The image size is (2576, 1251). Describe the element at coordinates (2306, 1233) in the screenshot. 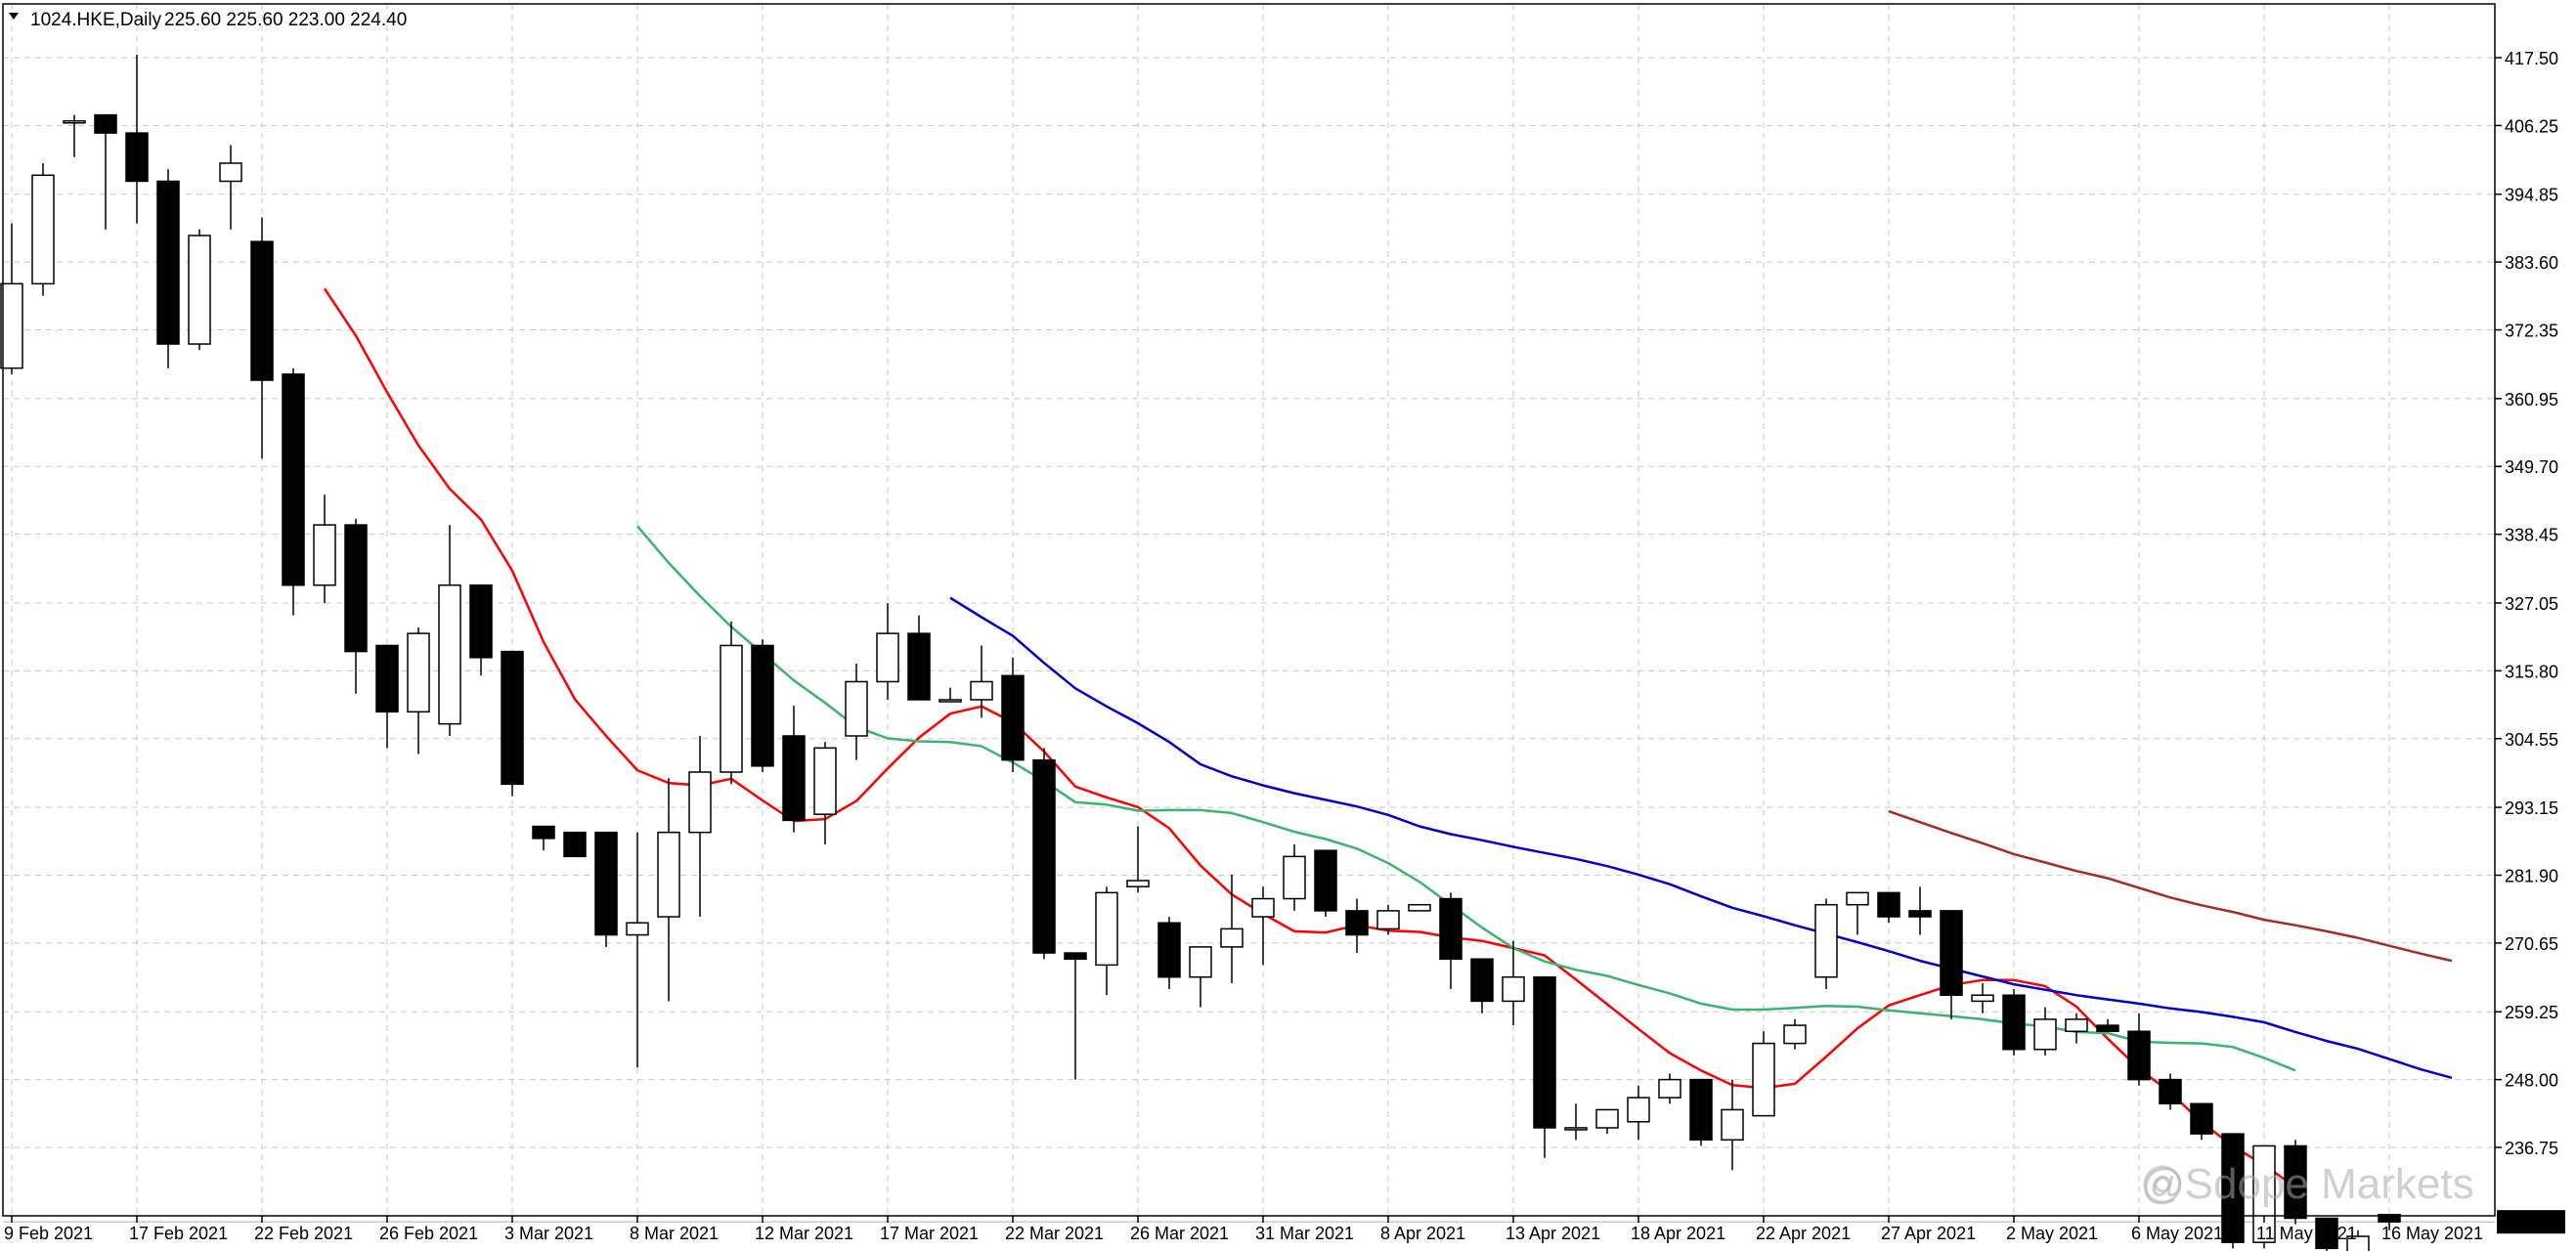

I see `x-tick-label: 11 May 2021` at that location.